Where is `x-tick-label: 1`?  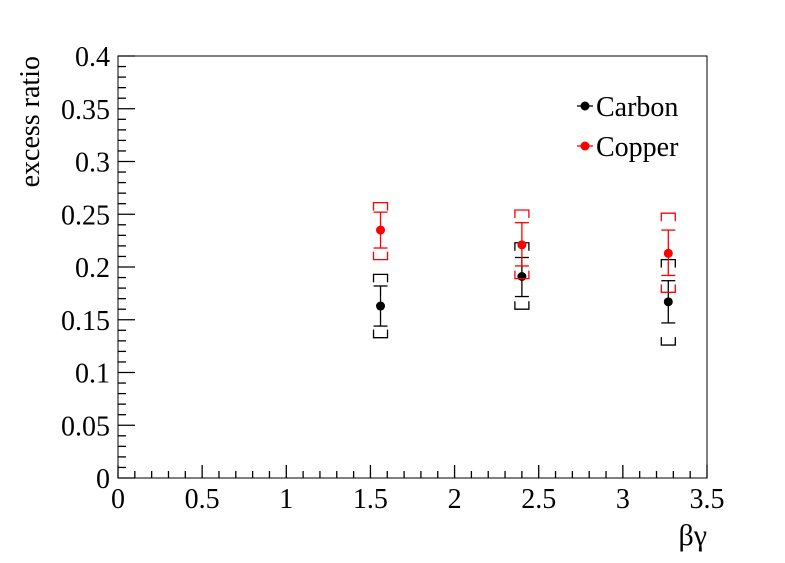
x-tick-label: 1 is located at coordinates (286, 499).